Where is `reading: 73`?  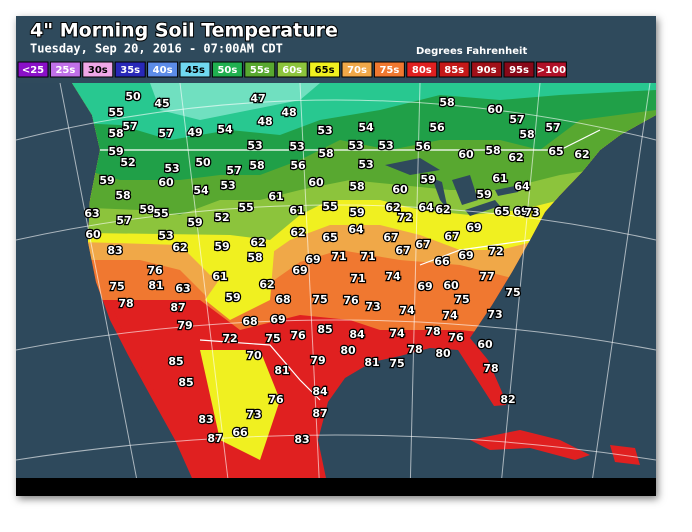 reading: 73 is located at coordinates (253, 414).